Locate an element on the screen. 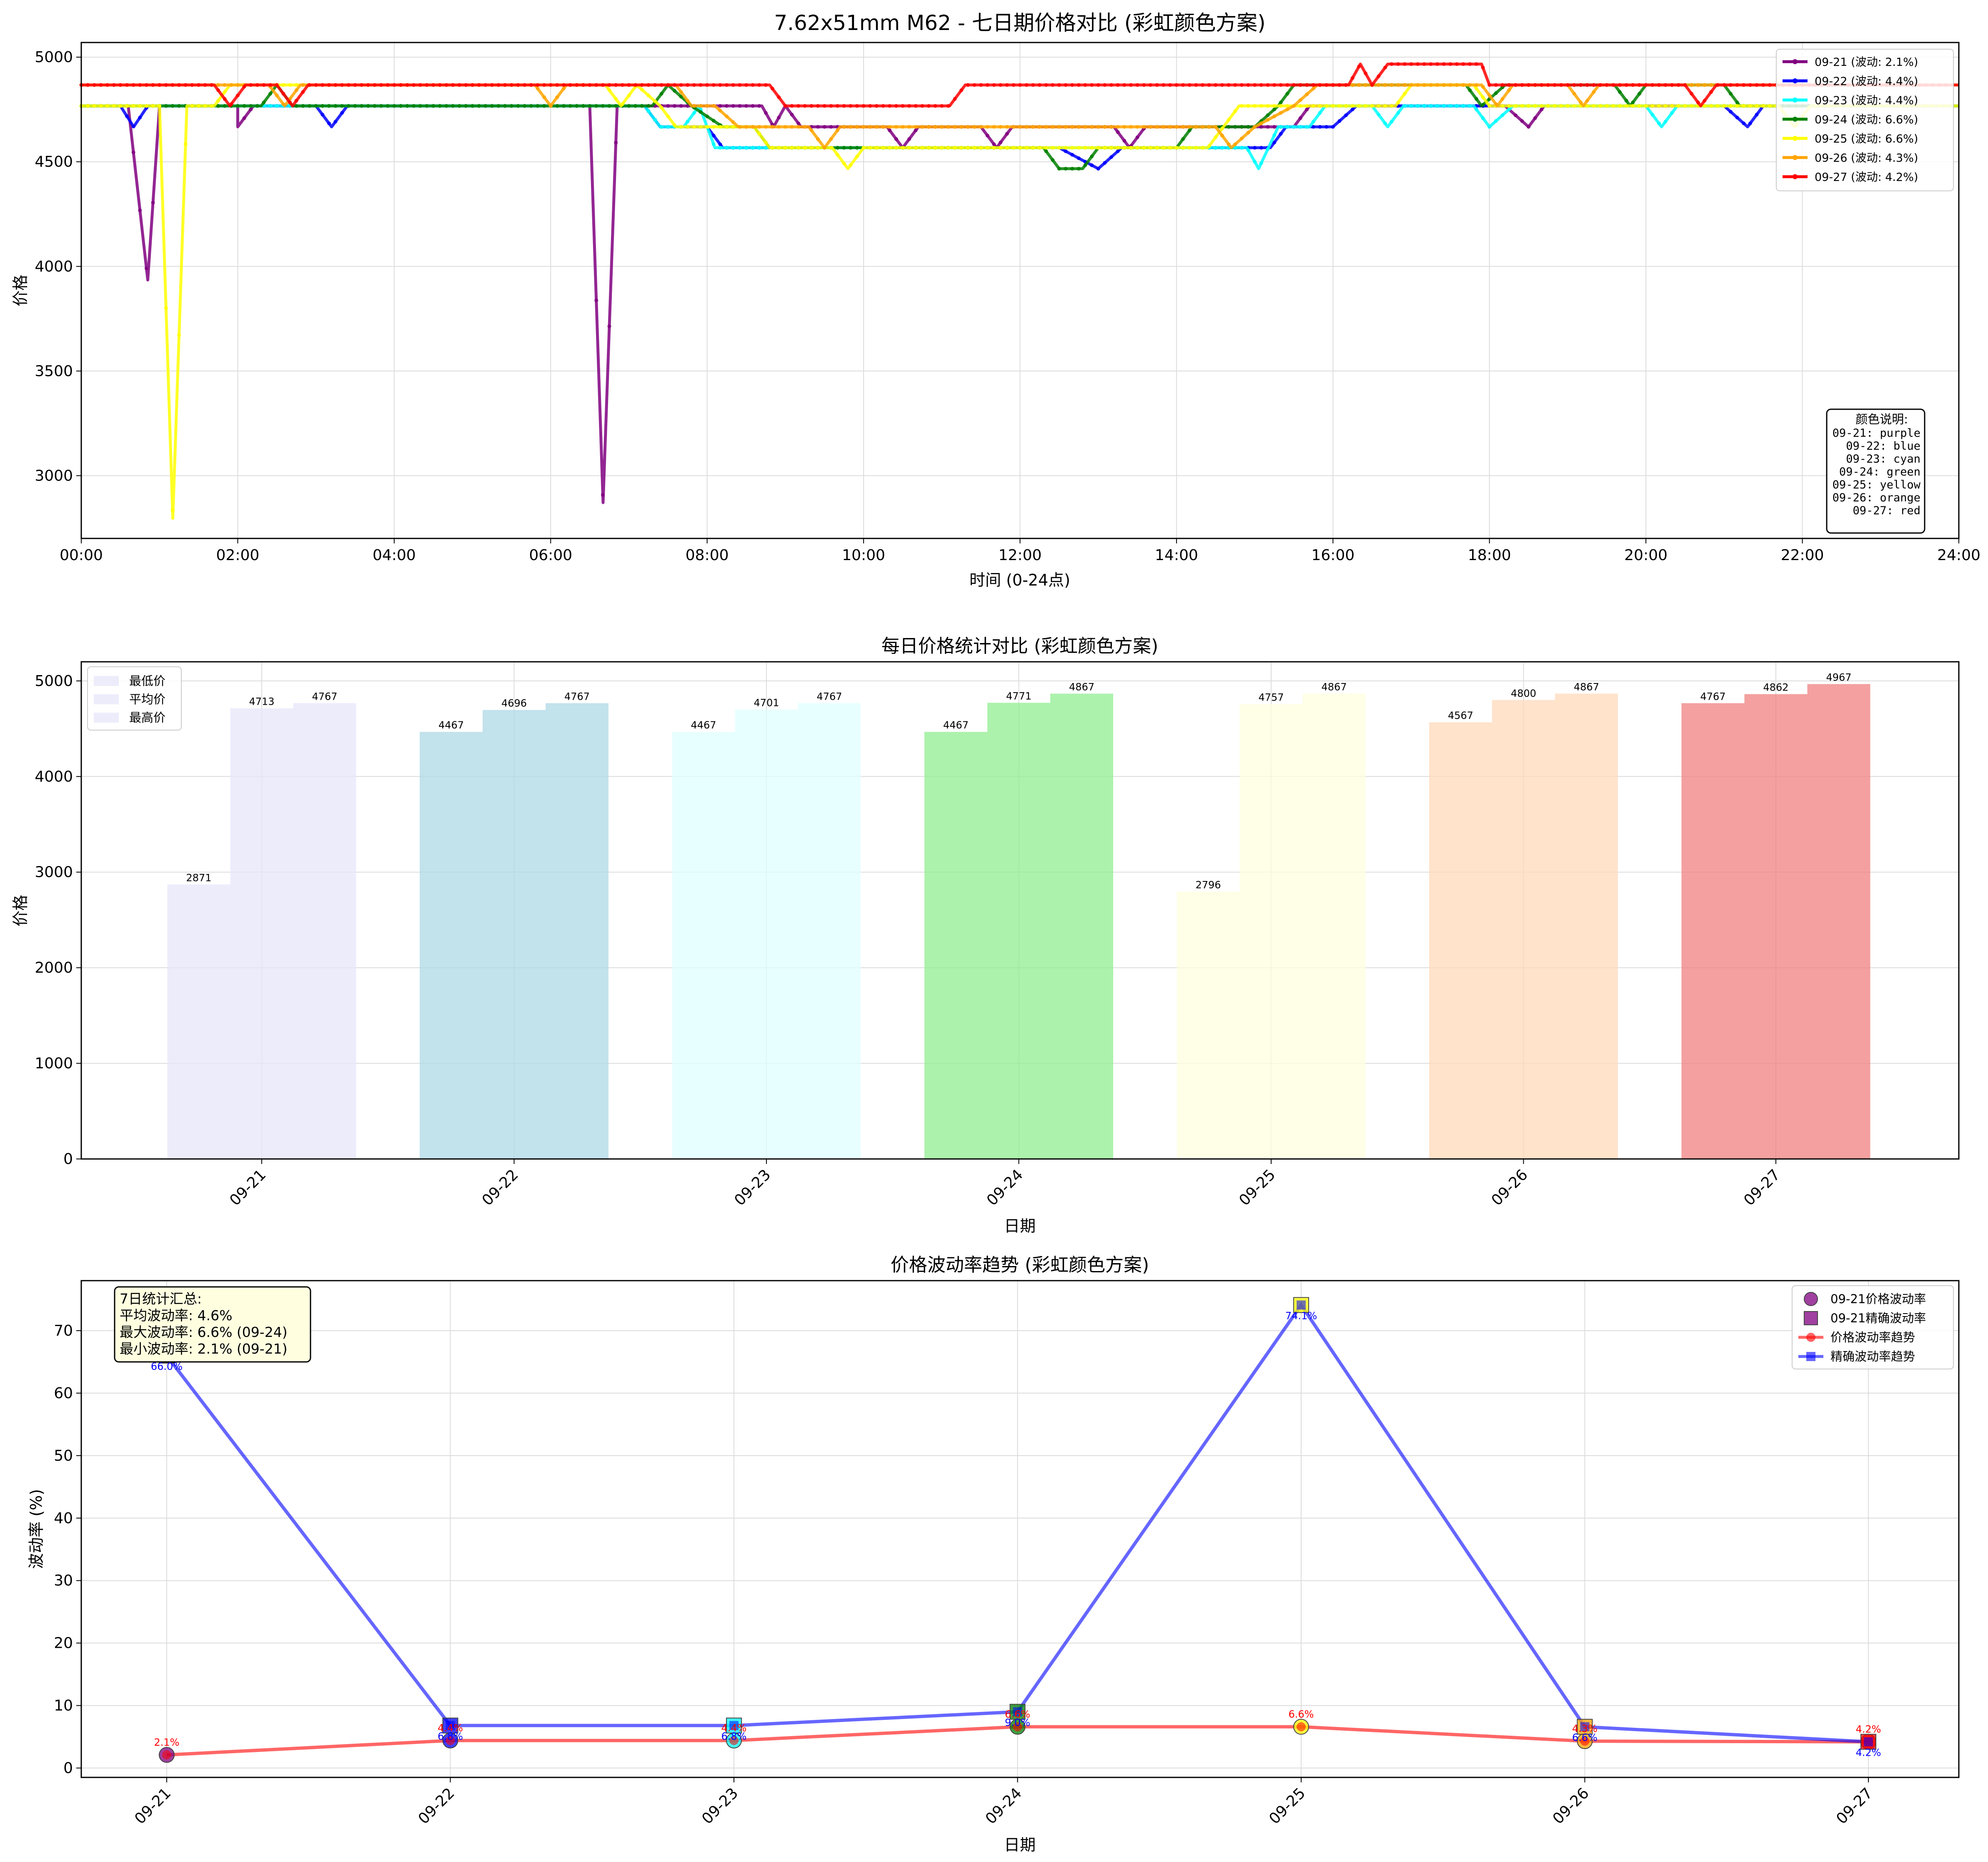 The image size is (1988, 1862). bar-value-label: 4800 is located at coordinates (1523, 693).